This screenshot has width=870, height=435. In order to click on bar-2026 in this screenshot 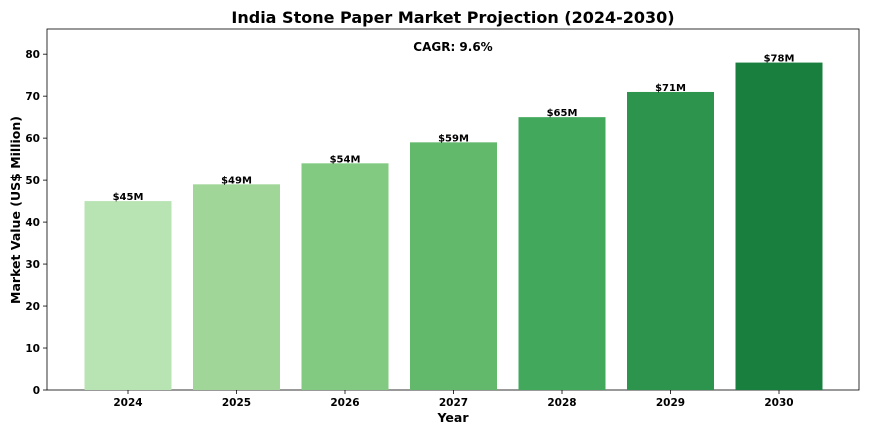, I will do `click(345, 276)`.